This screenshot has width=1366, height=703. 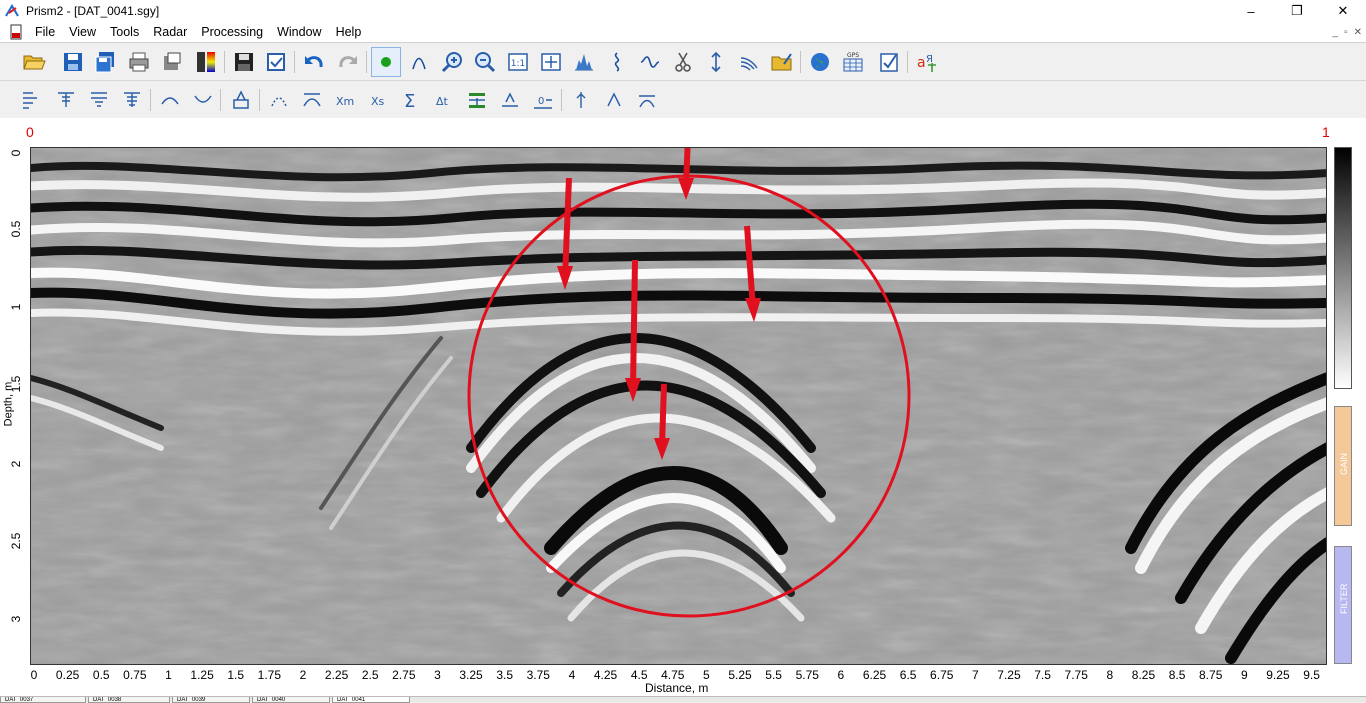 I want to click on signal-waves-icon, so click(x=749, y=64).